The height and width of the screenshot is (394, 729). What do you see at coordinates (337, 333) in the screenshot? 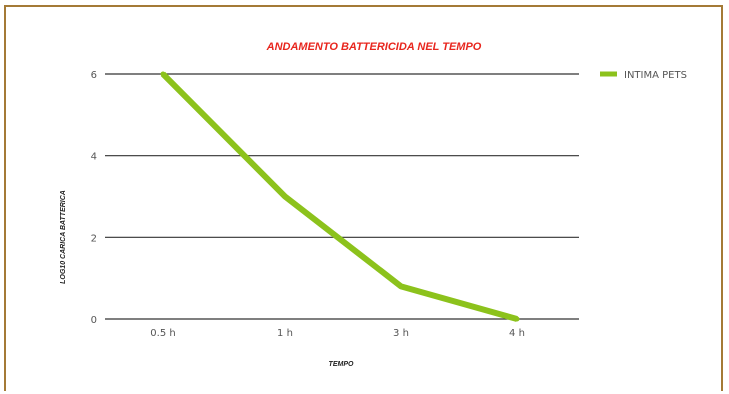
I see `x-axis-ticks: 0.5 h 1 h 3 h 4 h` at bounding box center [337, 333].